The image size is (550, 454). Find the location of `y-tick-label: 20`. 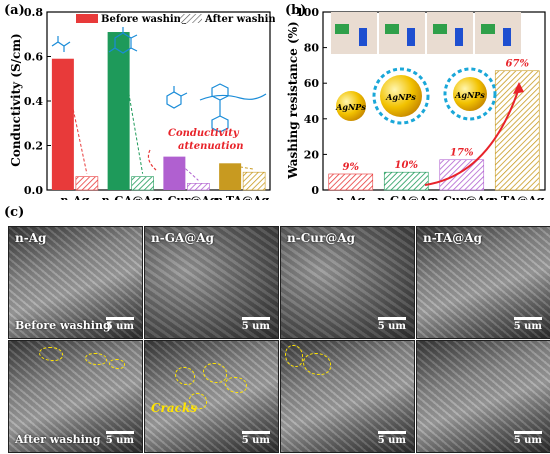

y-tick-label: 20 is located at coordinates (312, 154).